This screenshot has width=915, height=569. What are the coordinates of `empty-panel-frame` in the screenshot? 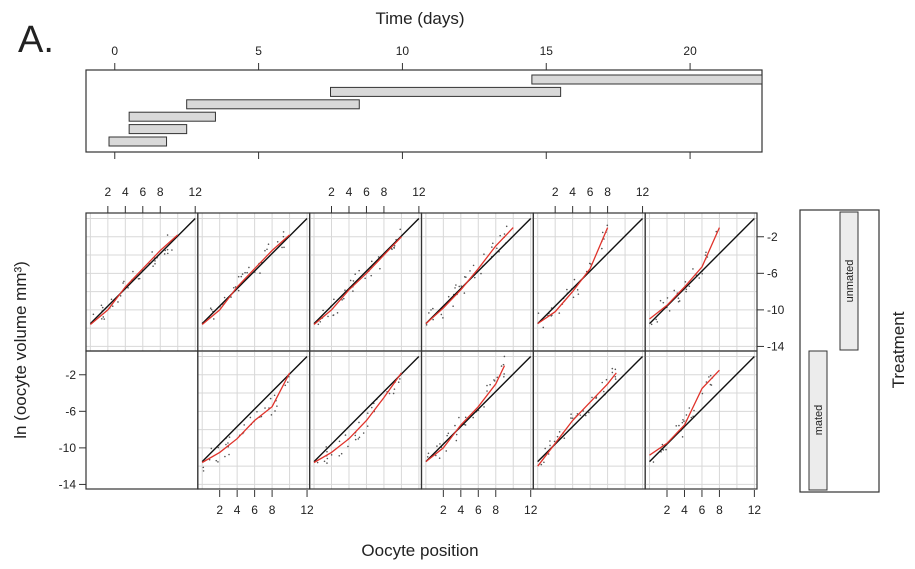 It's located at (142, 420).